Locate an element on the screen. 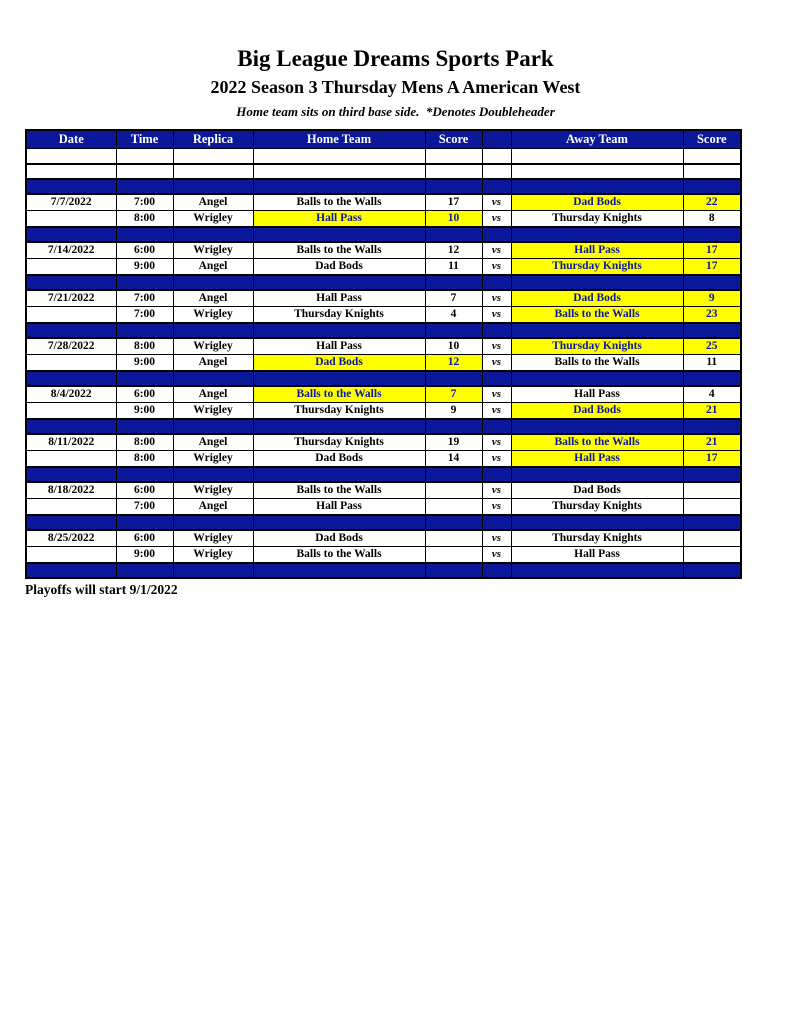 The height and width of the screenshot is (1024, 791). away-score-cell is located at coordinates (712, 490).